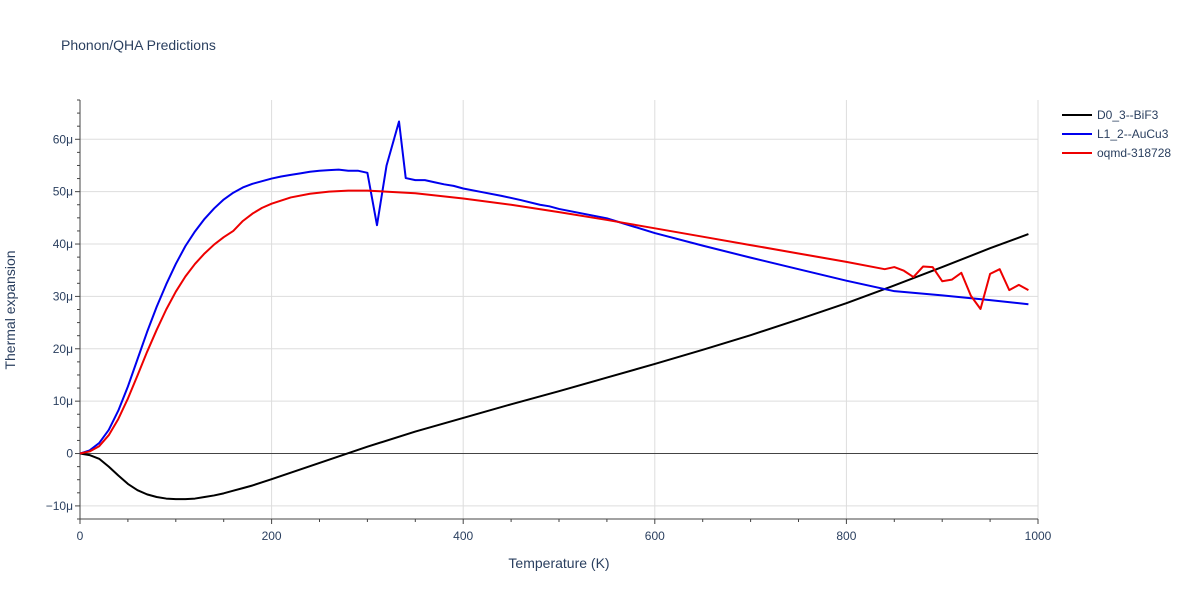  What do you see at coordinates (63, 244) in the screenshot?
I see `y-tick-label: 40μ` at bounding box center [63, 244].